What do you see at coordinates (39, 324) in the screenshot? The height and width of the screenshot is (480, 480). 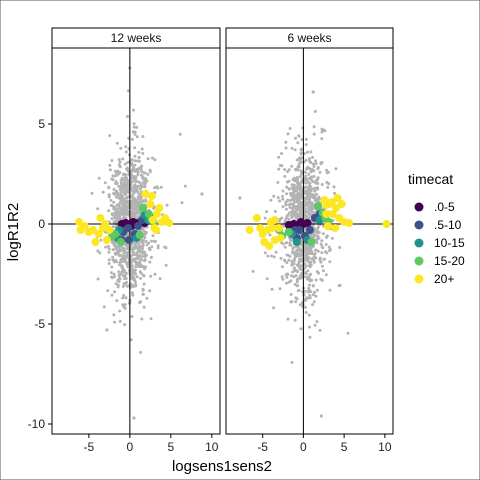 I see `y-tick-label: -5` at bounding box center [39, 324].